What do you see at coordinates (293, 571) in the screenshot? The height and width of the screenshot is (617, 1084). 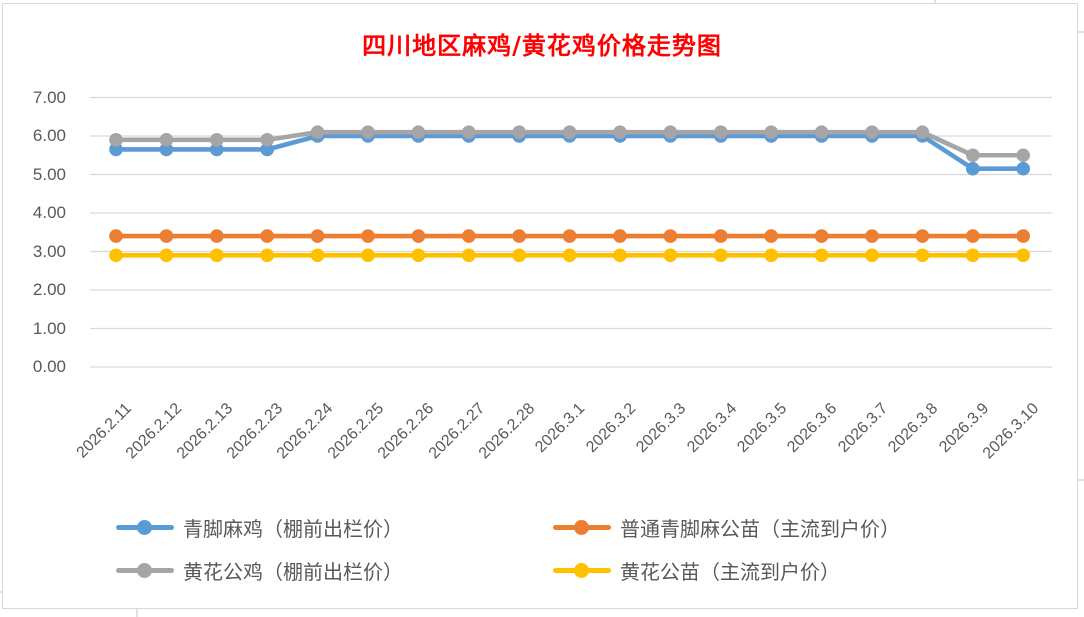 I see `legend-item-label: 黄花公鸡（棚前出栏价）` at bounding box center [293, 571].